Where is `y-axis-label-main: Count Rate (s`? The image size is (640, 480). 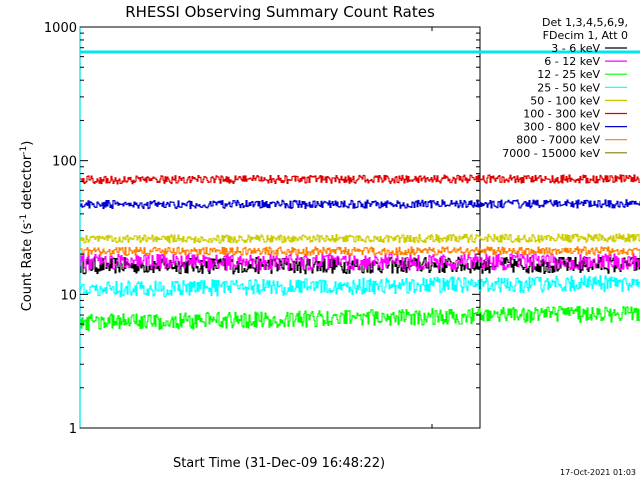
y-axis-label-main: Count Rate (s is located at coordinates (27, 267).